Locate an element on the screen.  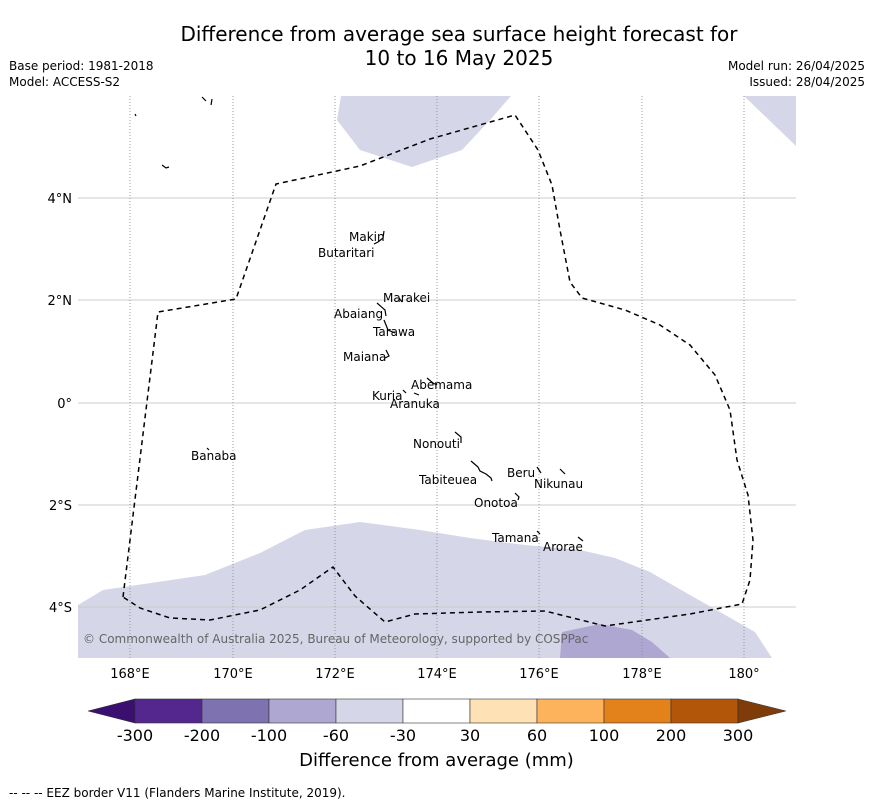
shade-north is located at coordinates (424, 131).